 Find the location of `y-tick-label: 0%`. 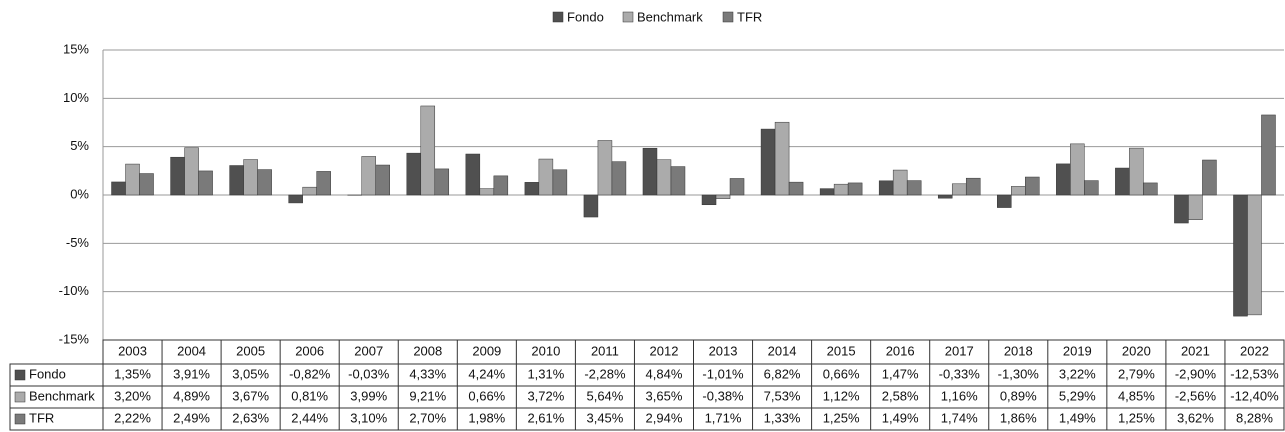

y-tick-label: 0% is located at coordinates (79, 193).